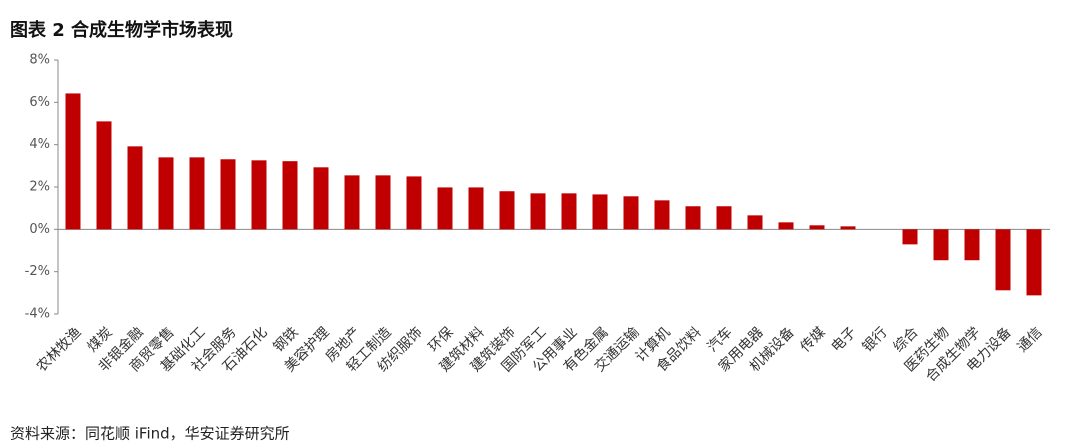 This screenshot has height=447, width=1075. What do you see at coordinates (875, 339) in the screenshot?
I see `x-tick-label: 银行` at bounding box center [875, 339].